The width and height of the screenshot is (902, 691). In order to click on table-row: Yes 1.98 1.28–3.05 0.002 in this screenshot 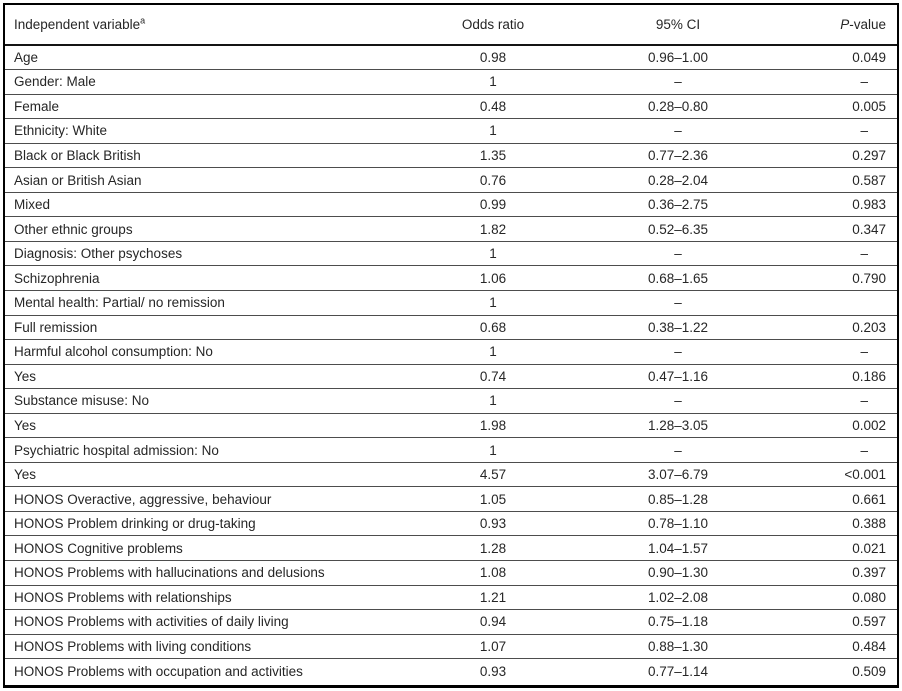, I will do `click(451, 426)`.